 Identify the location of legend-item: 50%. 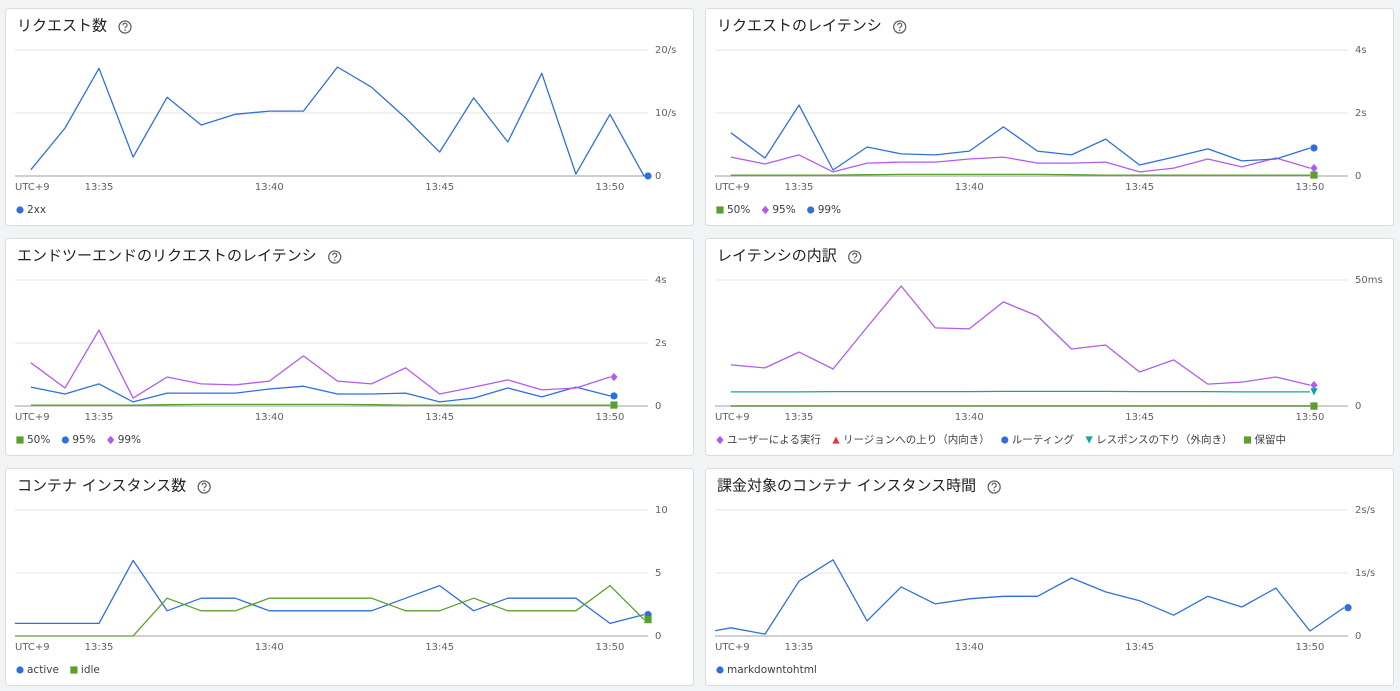
(33, 440).